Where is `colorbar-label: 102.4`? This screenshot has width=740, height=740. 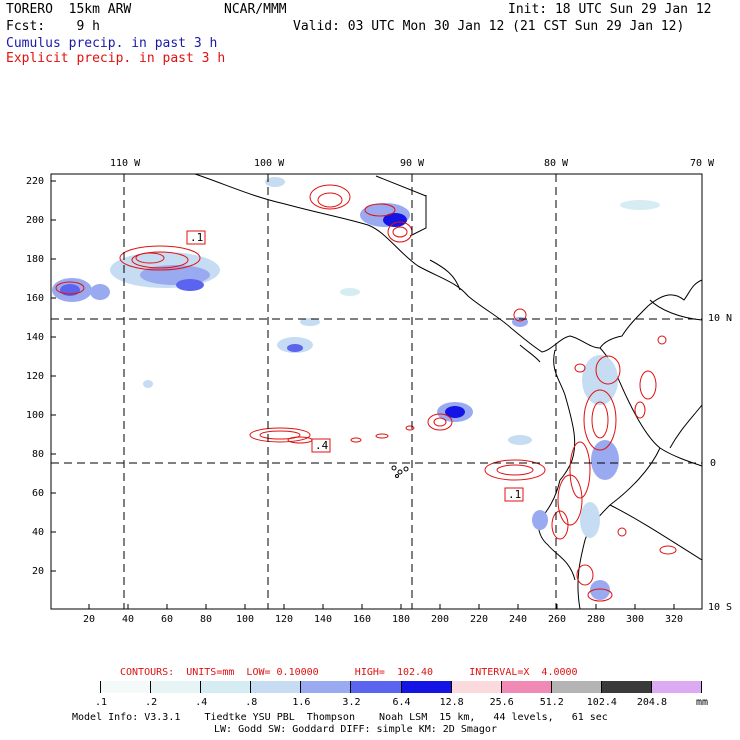
colorbar-label: 102.4 is located at coordinates (601, 702).